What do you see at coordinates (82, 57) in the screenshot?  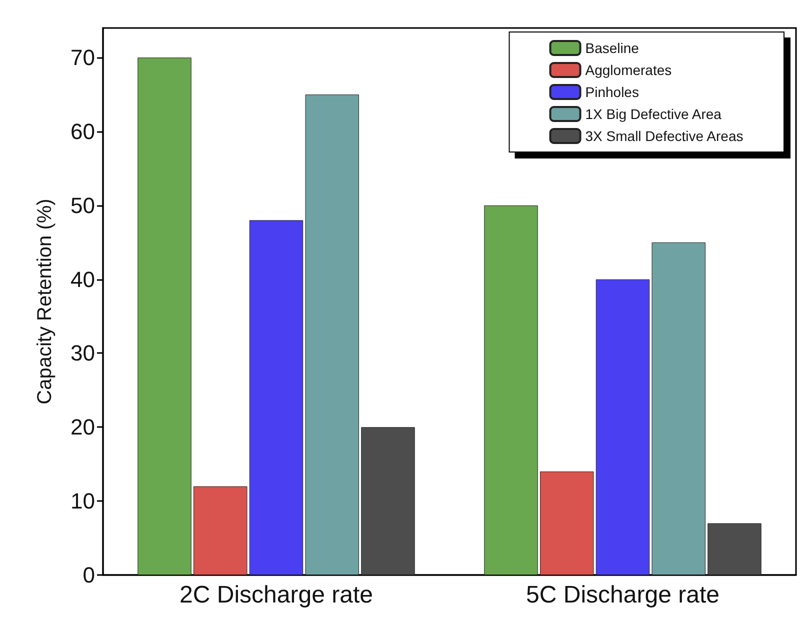 I see `y-tick-label: 70` at bounding box center [82, 57].